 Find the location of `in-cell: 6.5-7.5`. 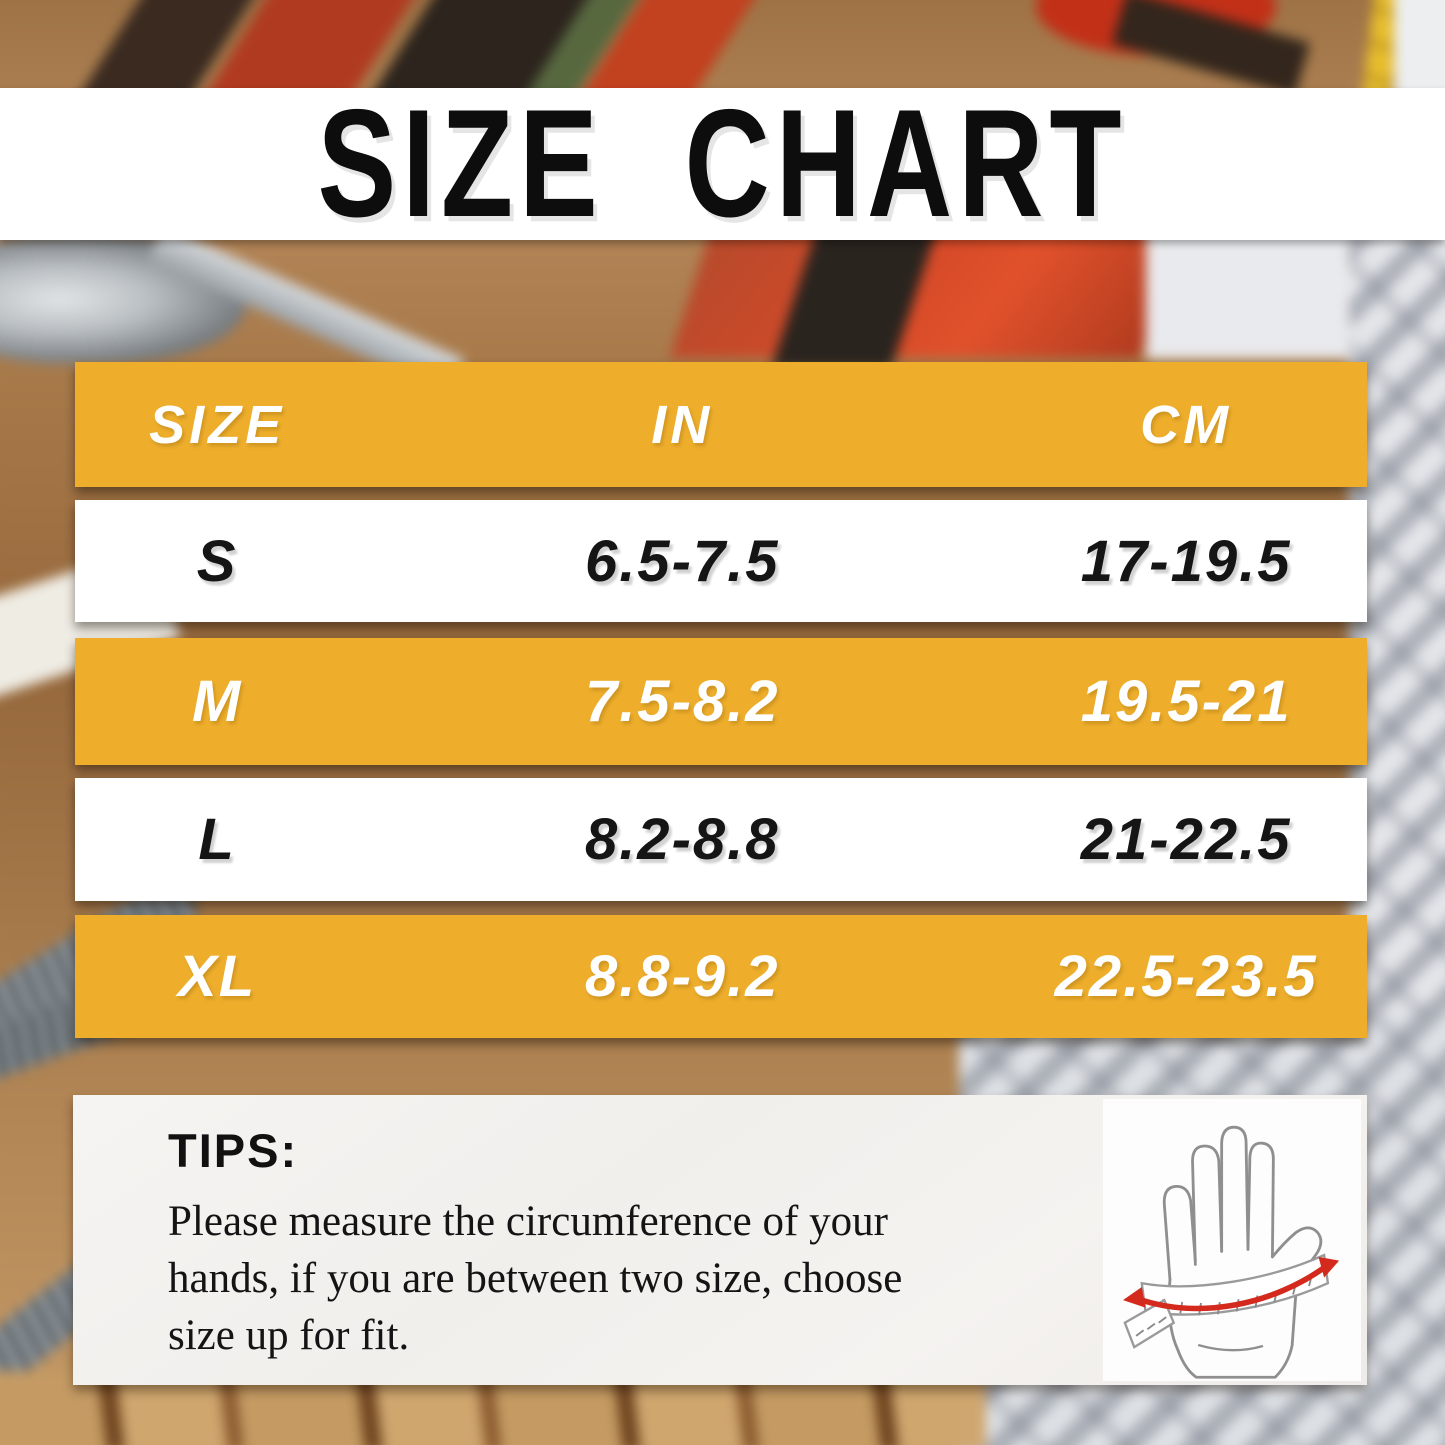

in-cell: 6.5-7.5 is located at coordinates (682, 561).